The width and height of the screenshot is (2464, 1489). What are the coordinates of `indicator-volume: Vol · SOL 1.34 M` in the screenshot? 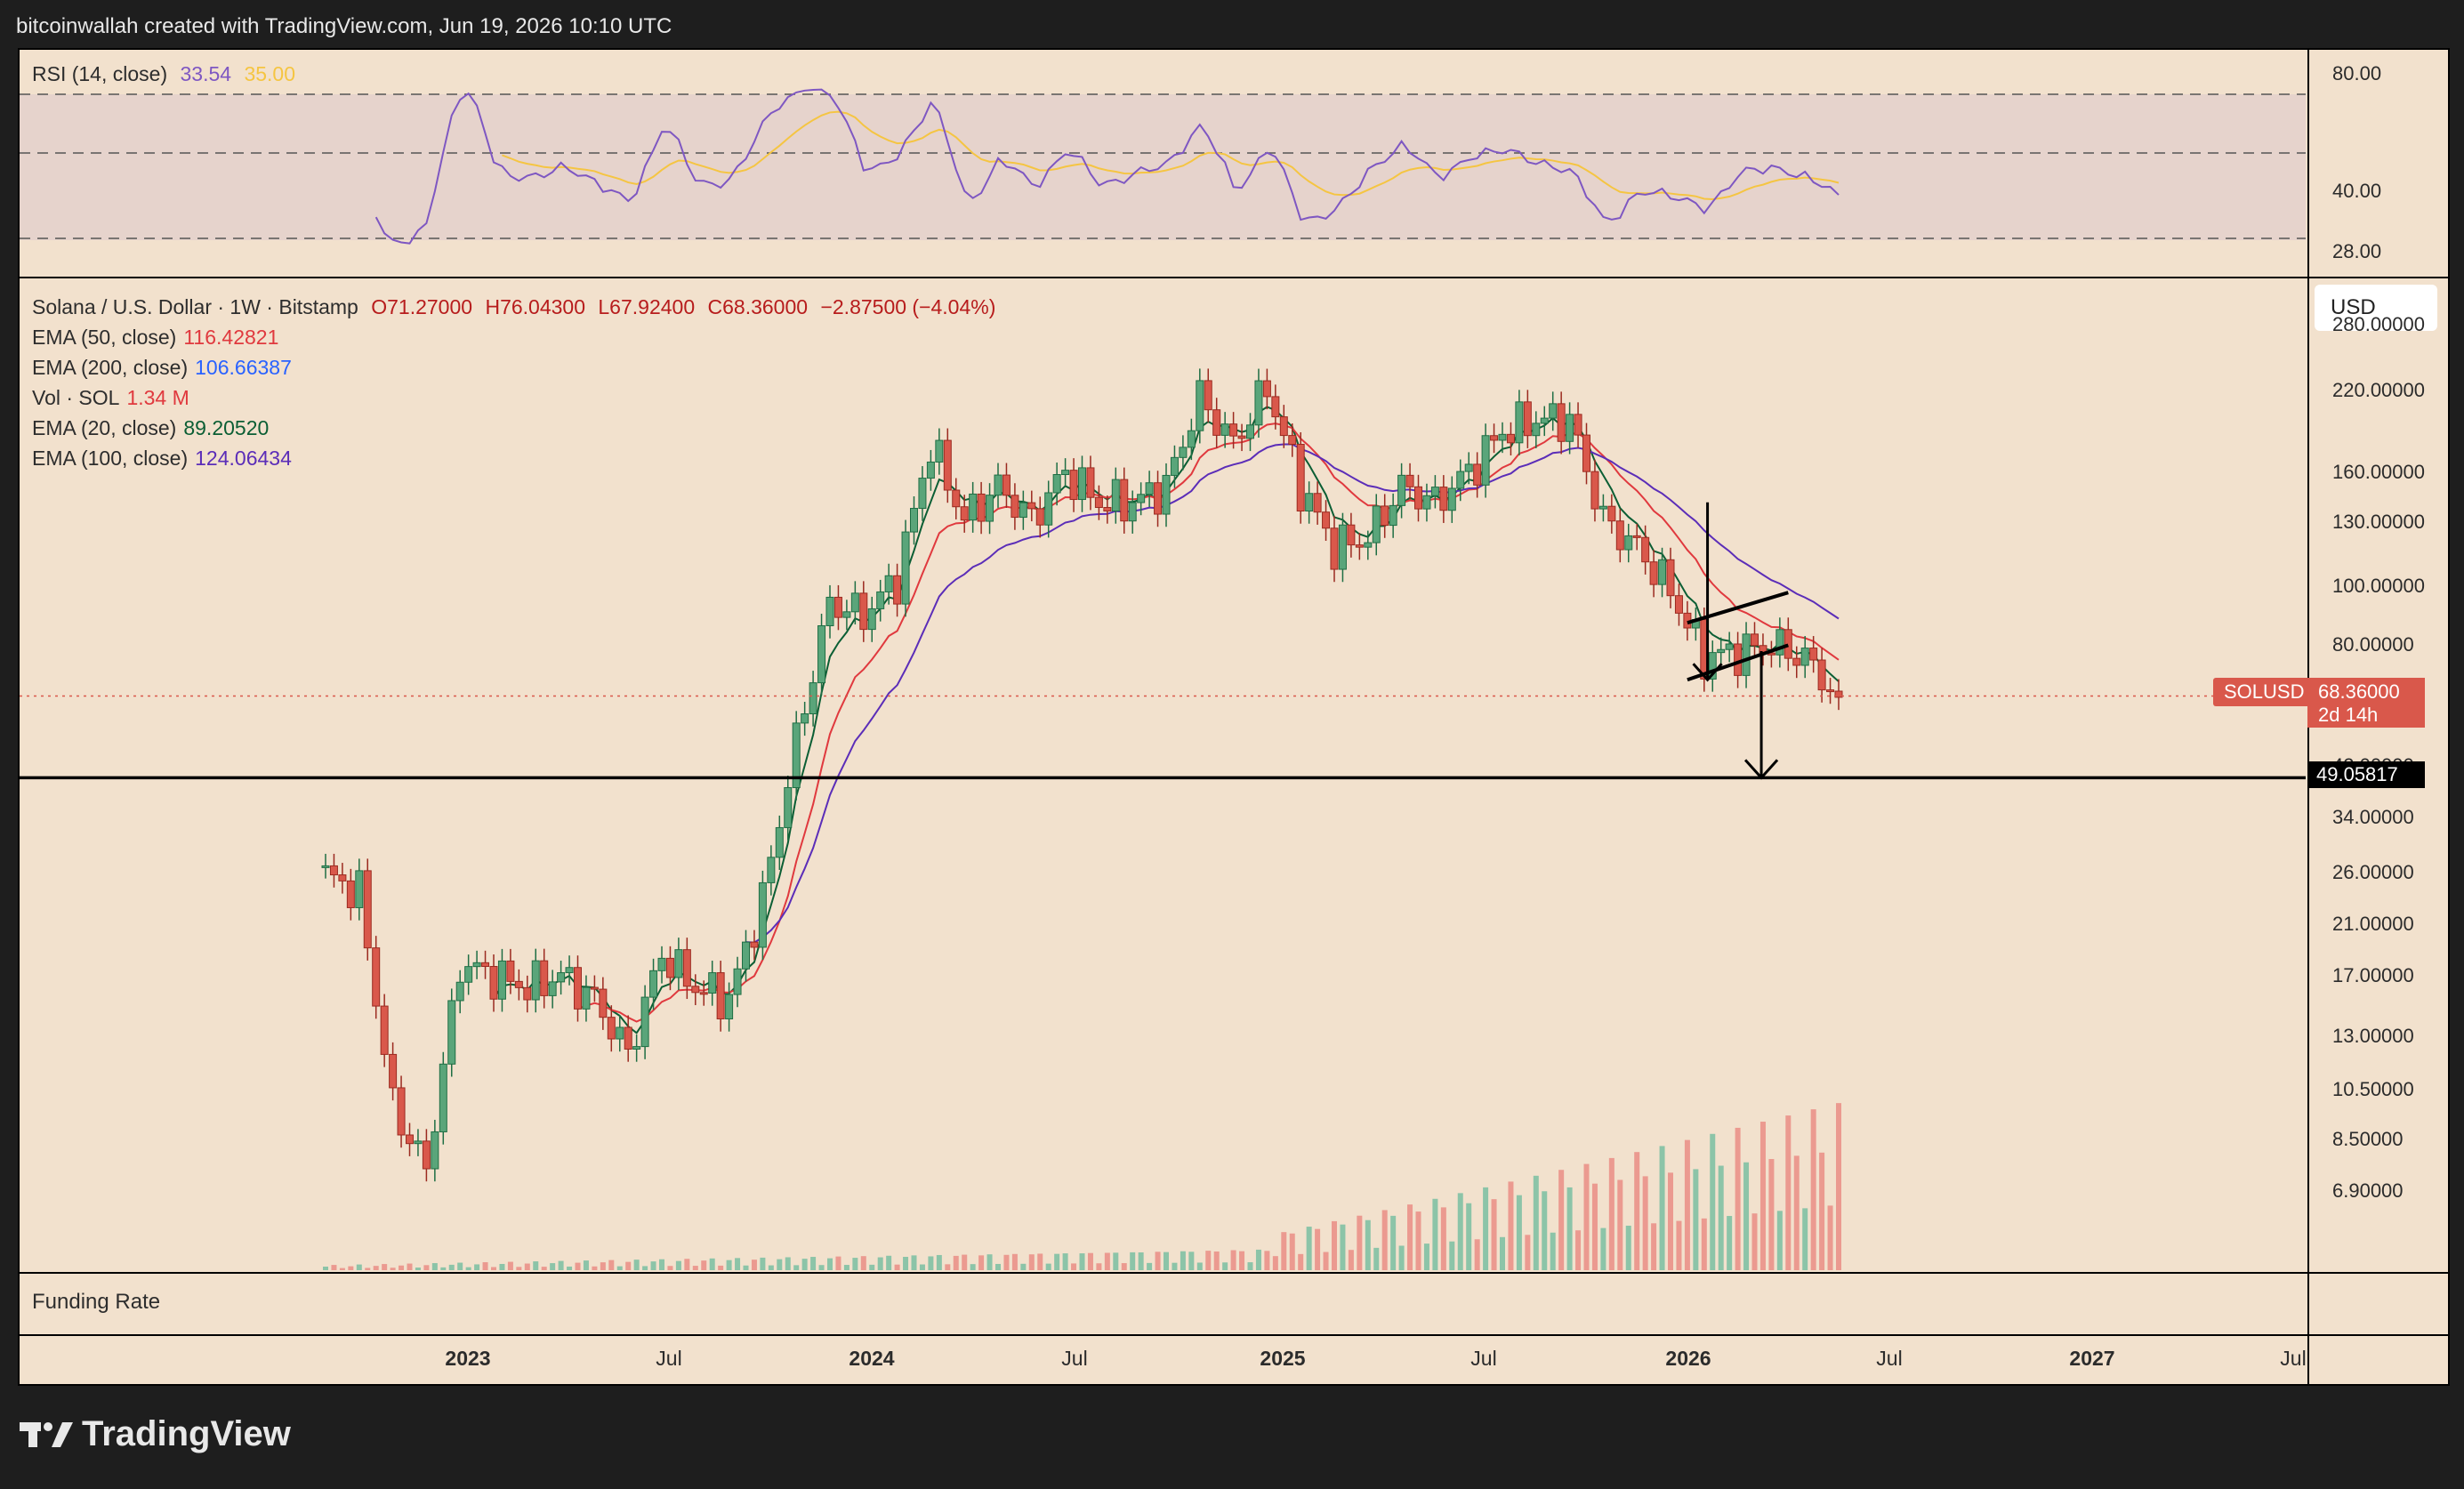 It's located at (513, 397).